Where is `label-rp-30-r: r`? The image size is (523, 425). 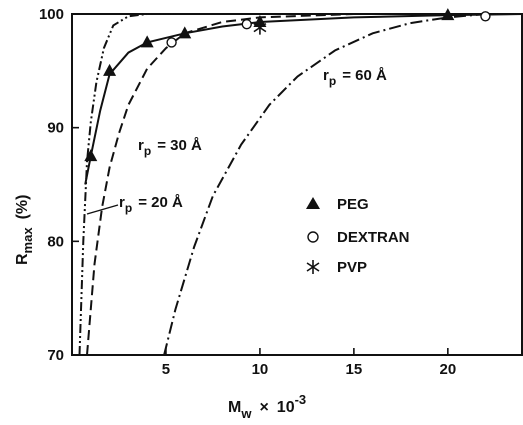 label-rp-30-r: r is located at coordinates (141, 145).